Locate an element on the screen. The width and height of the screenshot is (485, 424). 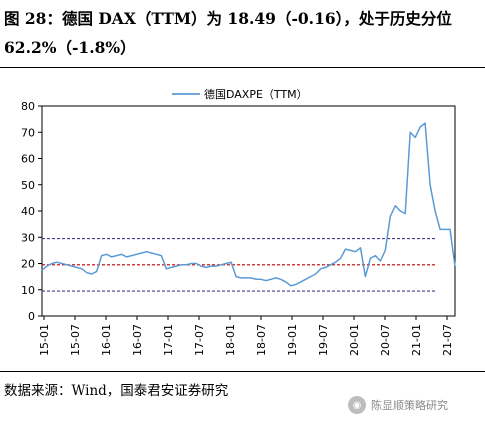
y-tick-label: 70 is located at coordinates (28, 132).